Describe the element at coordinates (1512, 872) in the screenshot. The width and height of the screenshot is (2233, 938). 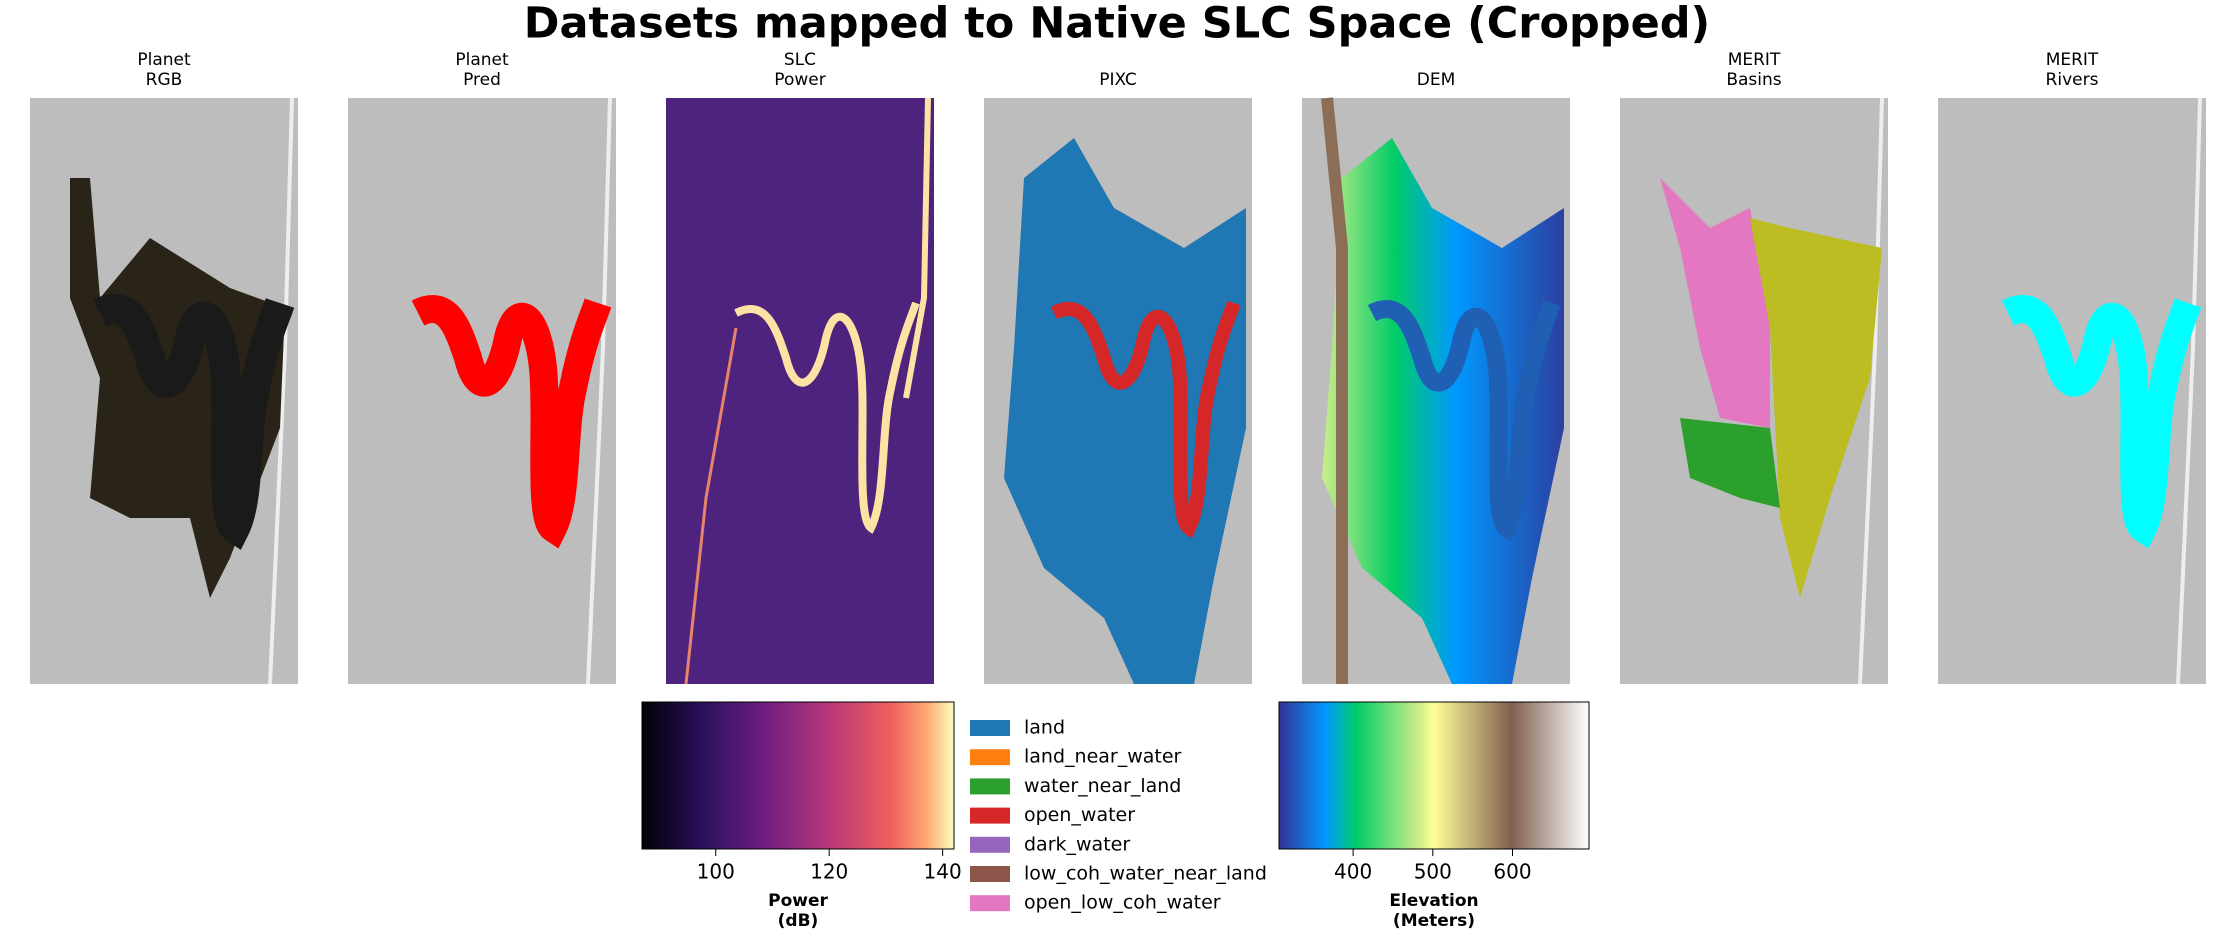
I see `tick-label: 600` at that location.